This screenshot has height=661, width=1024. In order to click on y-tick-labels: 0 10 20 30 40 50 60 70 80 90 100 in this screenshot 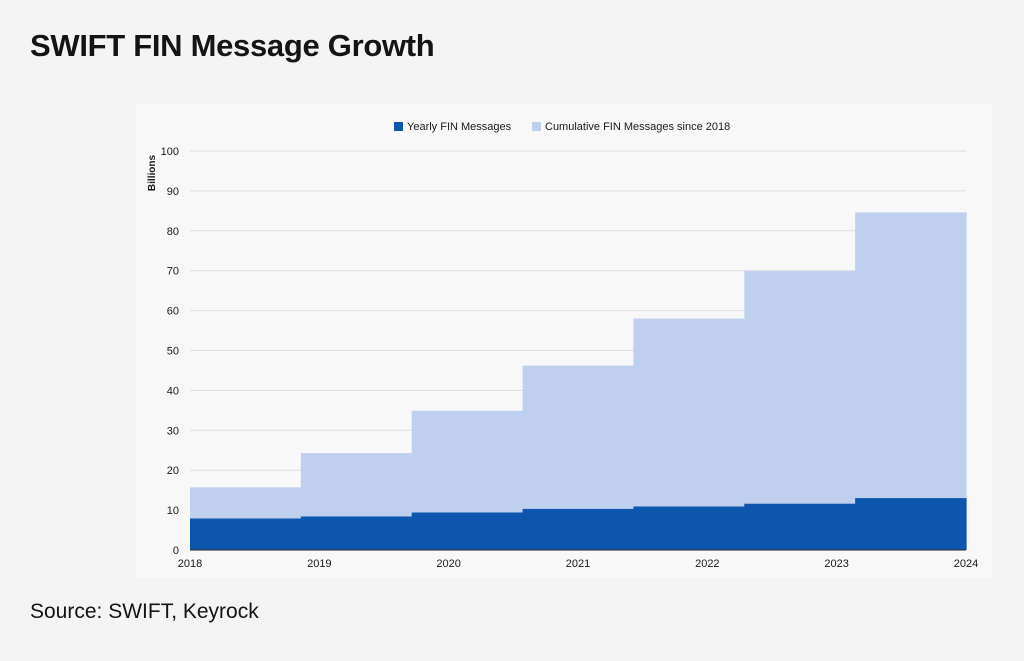, I will do `click(170, 351)`.